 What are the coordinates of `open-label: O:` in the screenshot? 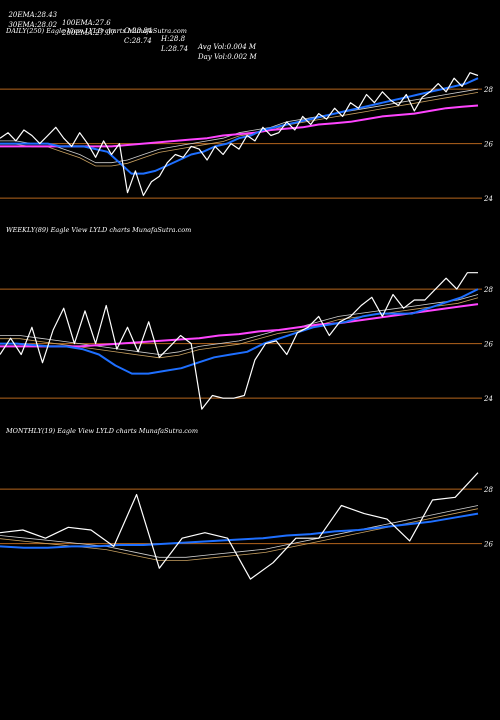 It's located at (128, 31).